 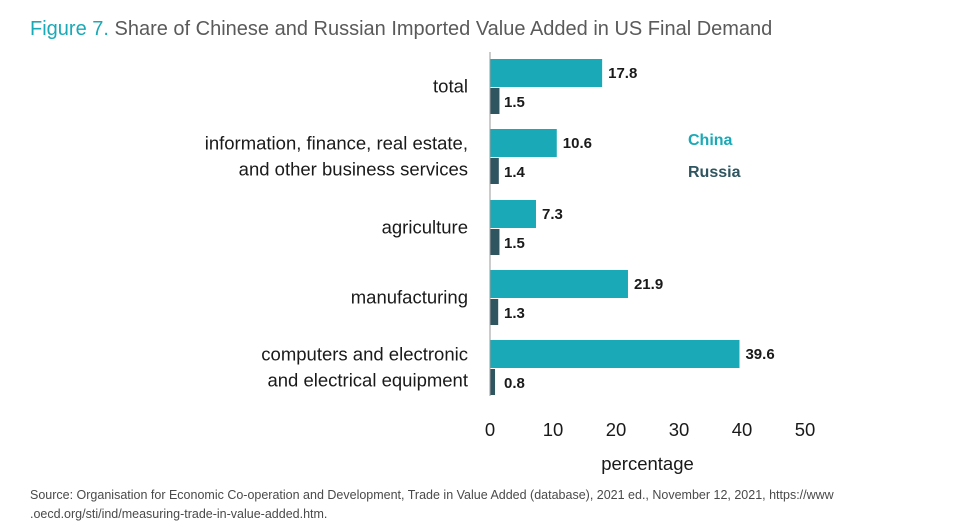 What do you see at coordinates (515, 172) in the screenshot?
I see `data-label-russia: 1.4` at bounding box center [515, 172].